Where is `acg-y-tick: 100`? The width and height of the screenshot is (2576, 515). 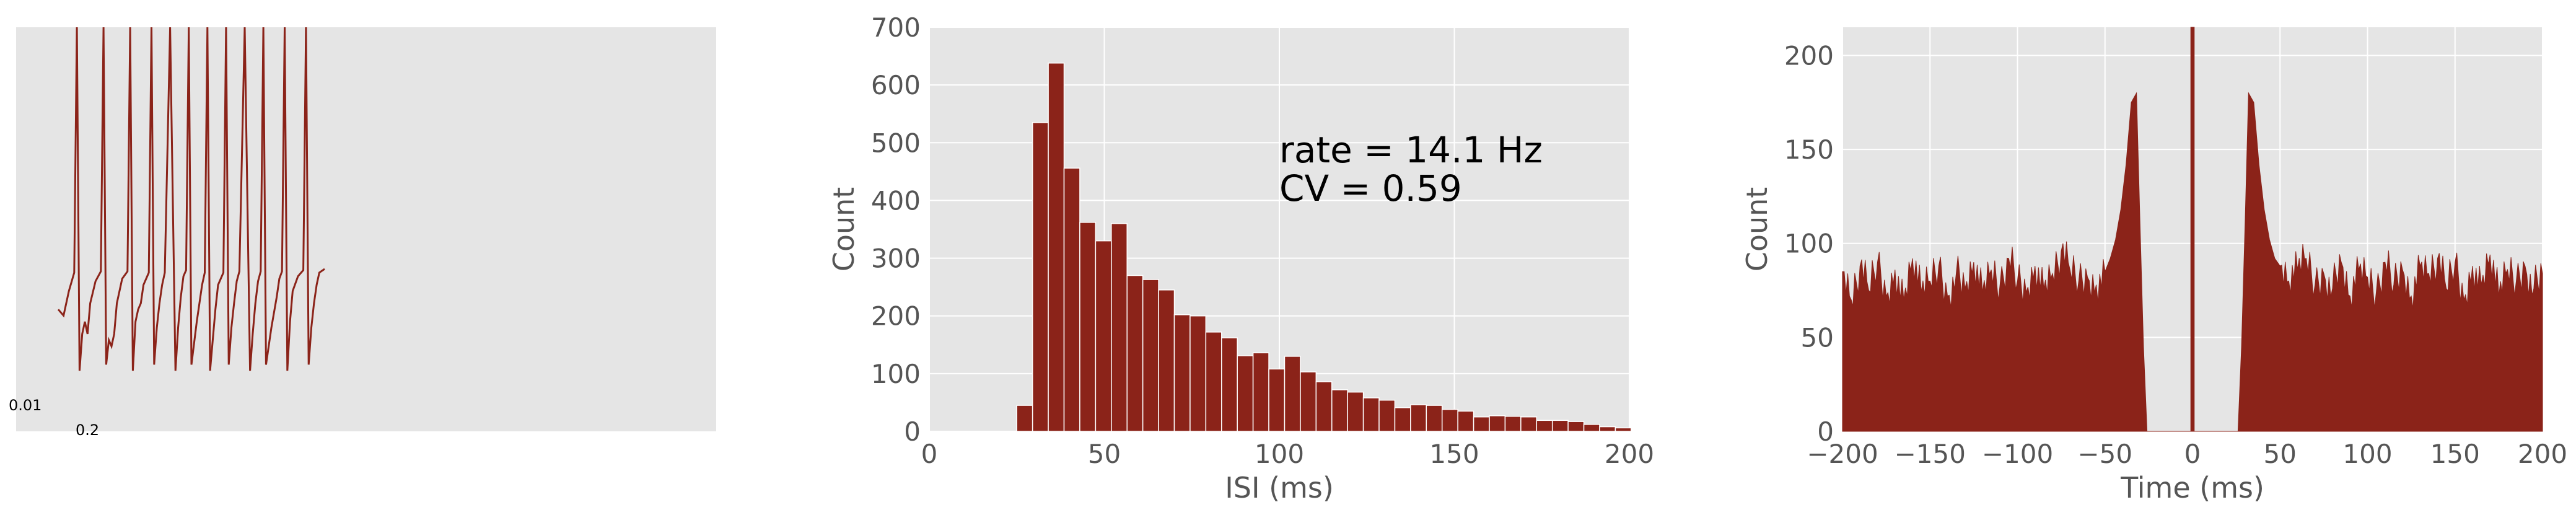 acg-y-tick: 100 is located at coordinates (1809, 244).